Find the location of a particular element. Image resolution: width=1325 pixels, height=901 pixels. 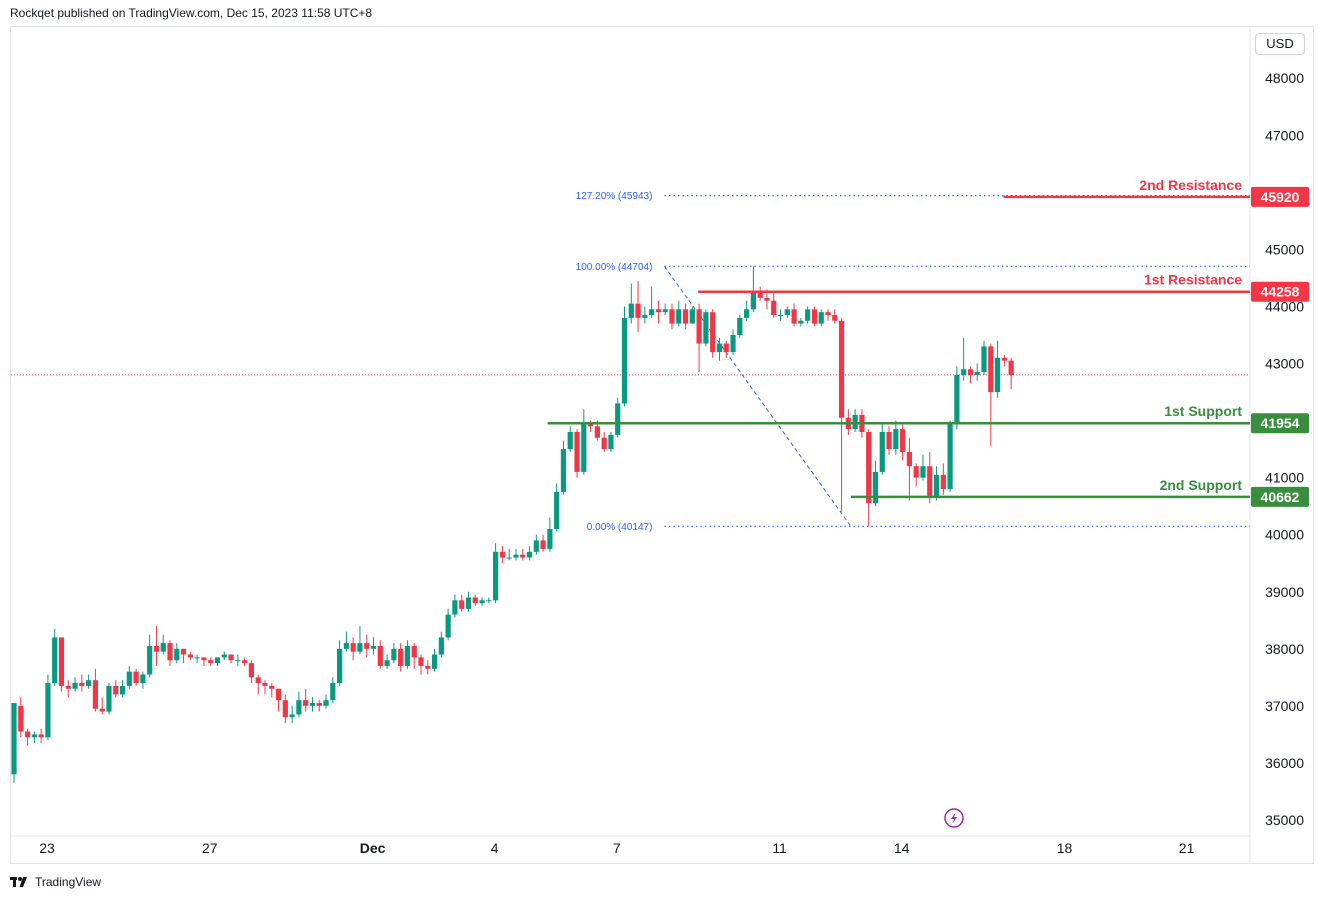

price-tag-1st-resistance is located at coordinates (1280, 291).